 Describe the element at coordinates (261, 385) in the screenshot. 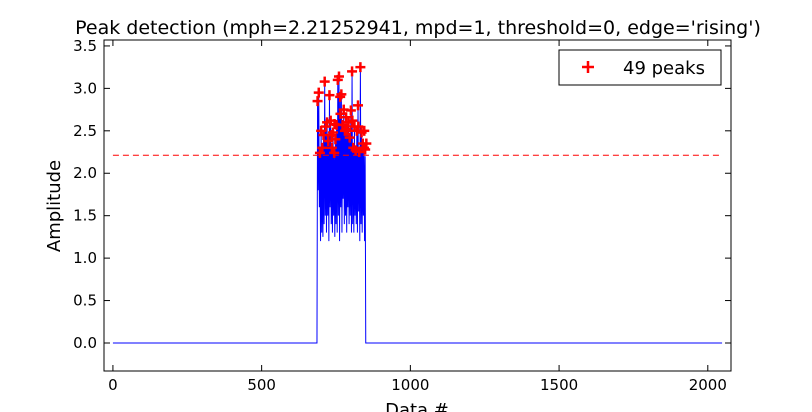

I see `x-tick-label: 500` at that location.